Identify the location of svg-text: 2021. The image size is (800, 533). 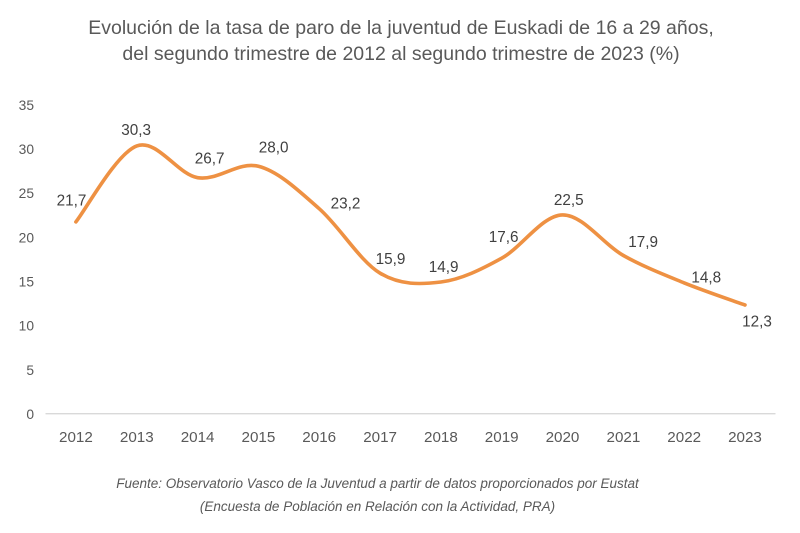
(624, 437).